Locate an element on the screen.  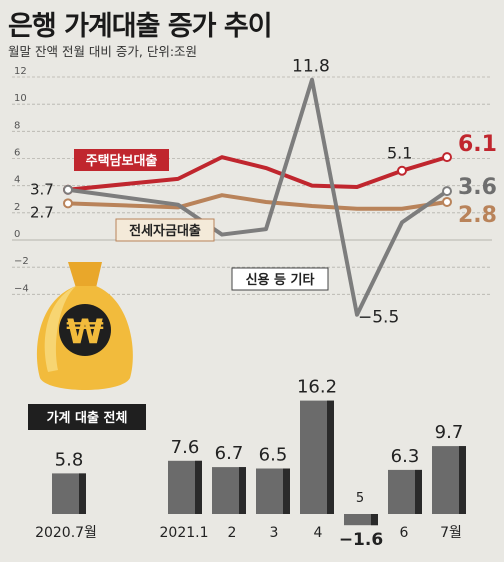
y-tick-label: −2 is located at coordinates (21, 261).